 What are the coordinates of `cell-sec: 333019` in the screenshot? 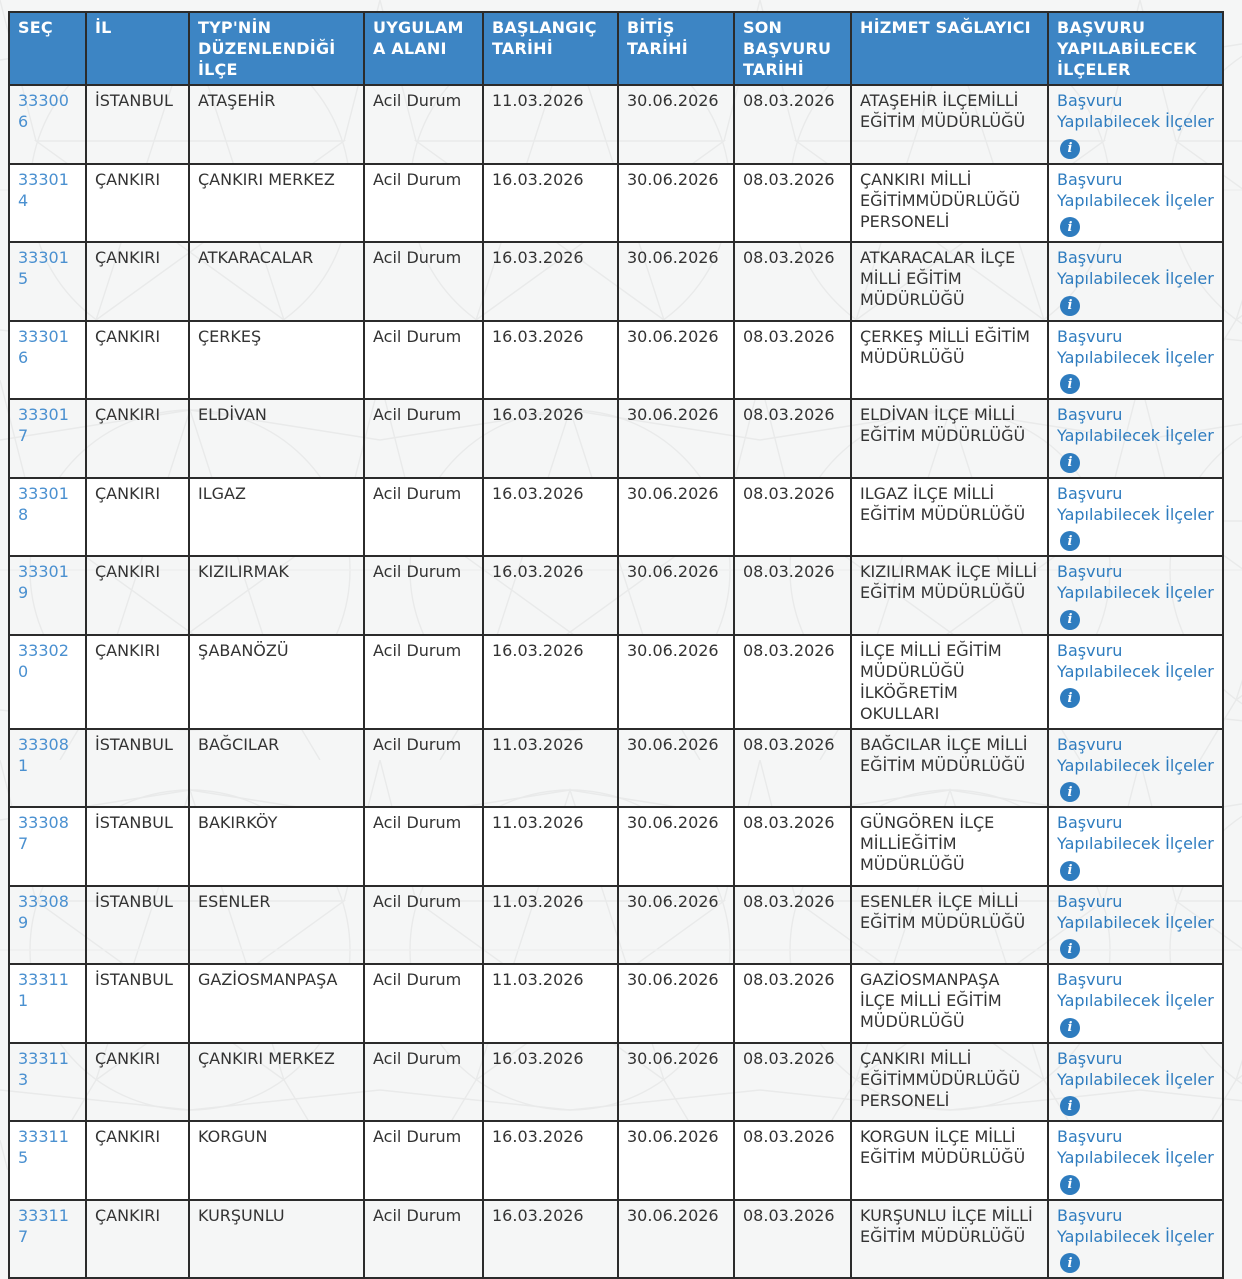 It's located at (47, 595).